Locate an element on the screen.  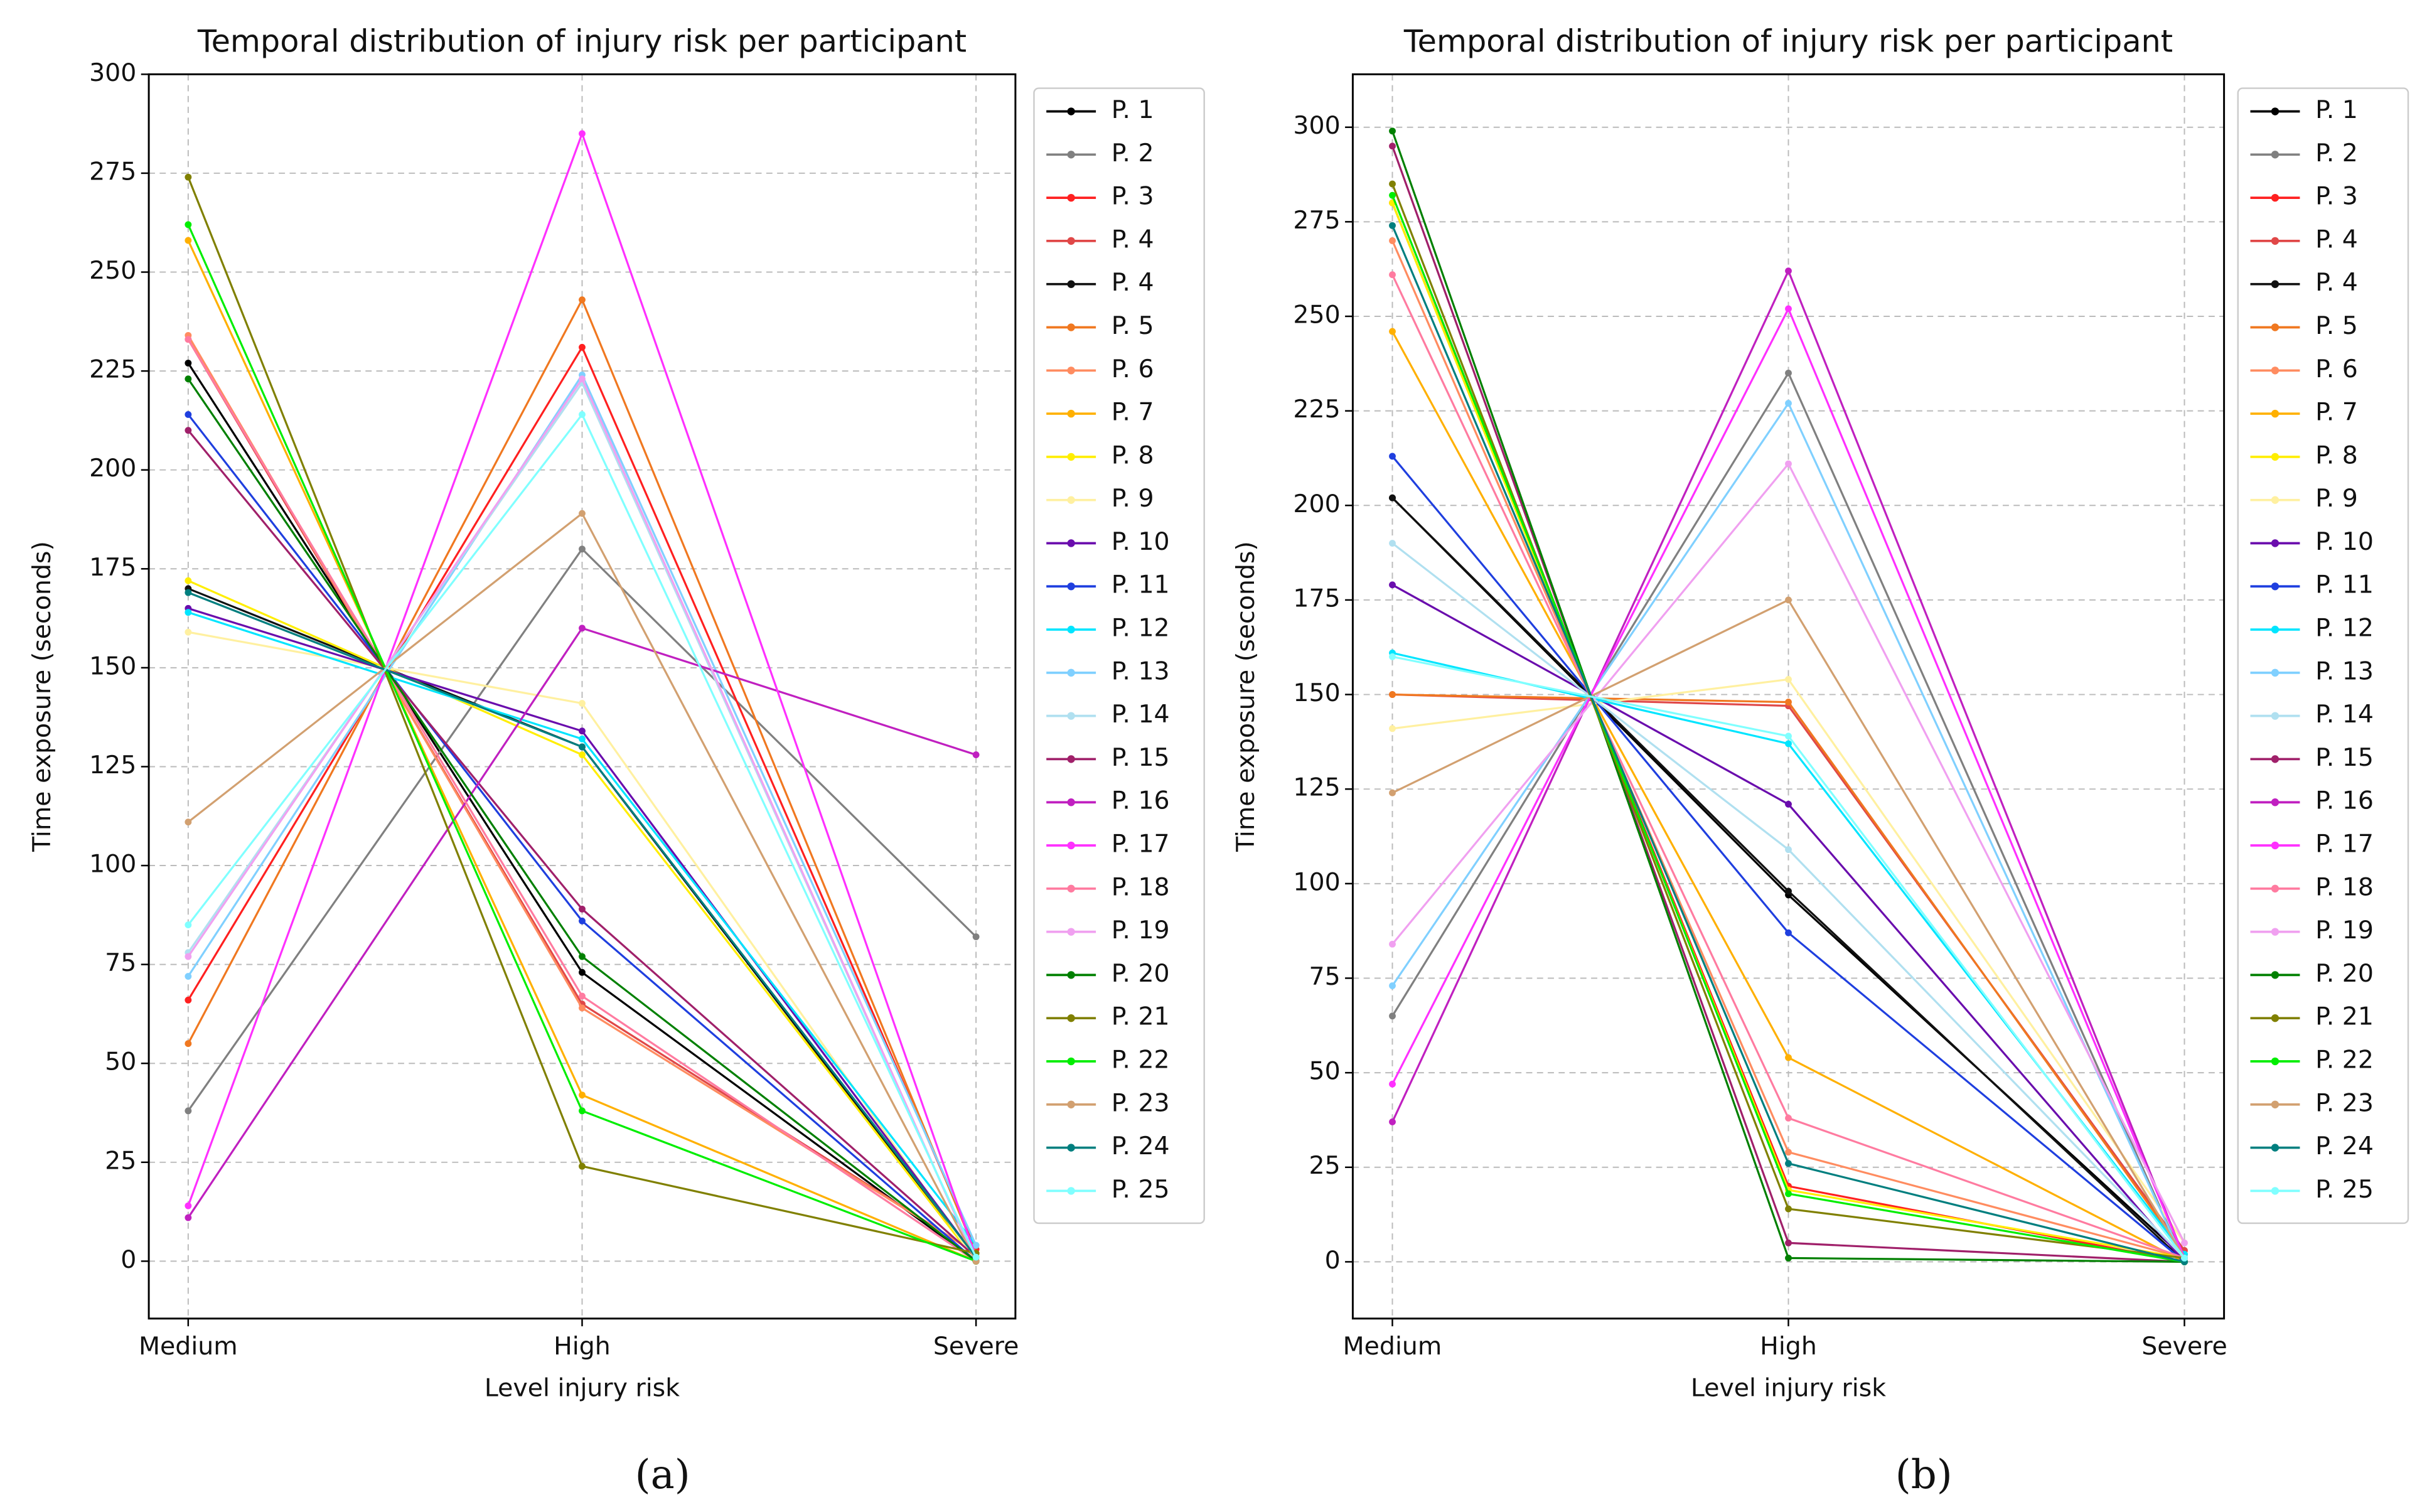
y-tick-label: 25 is located at coordinates (1325, 1165).